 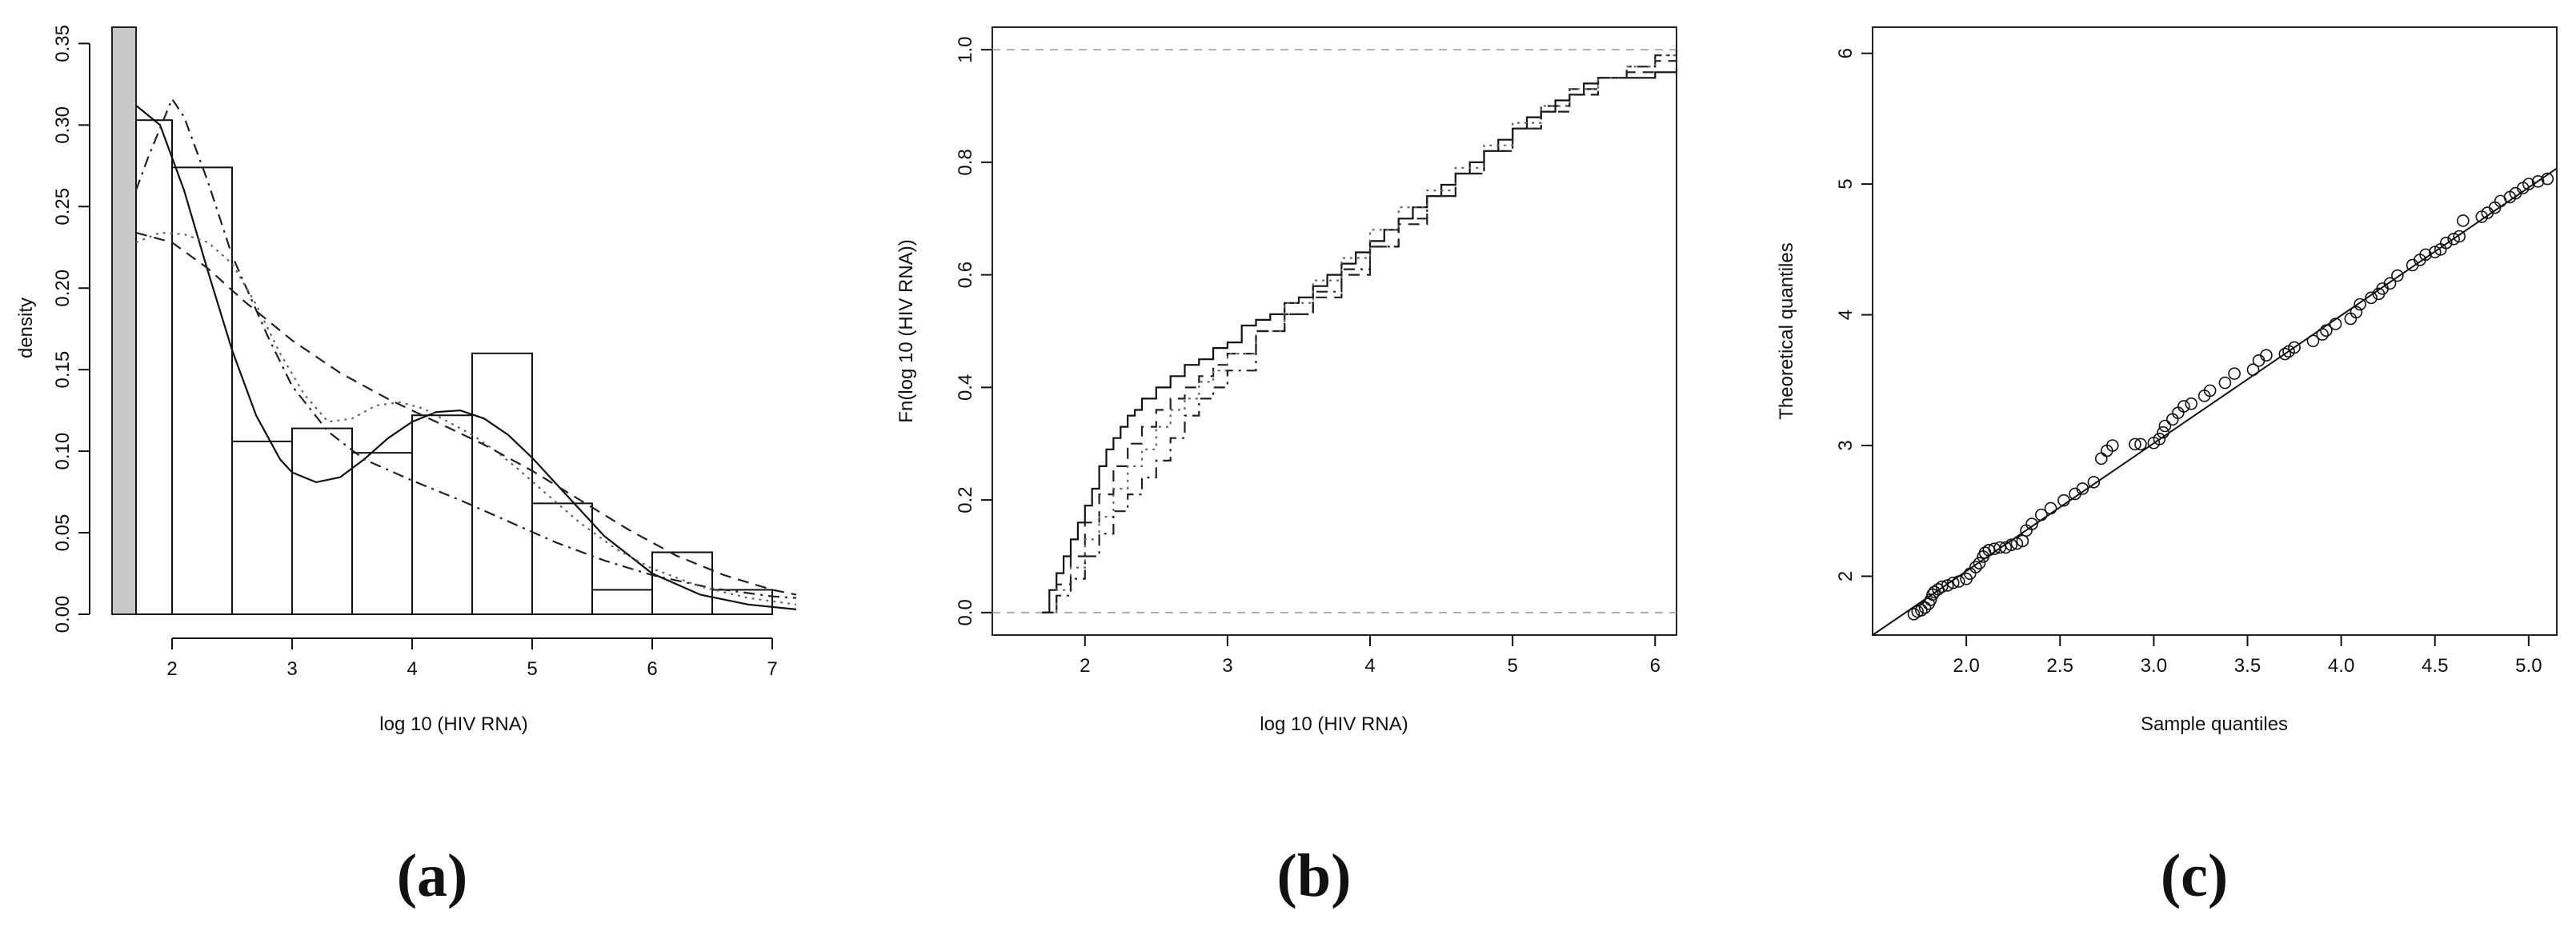 I want to click on density-curve-dashed, so click(x=466, y=413).